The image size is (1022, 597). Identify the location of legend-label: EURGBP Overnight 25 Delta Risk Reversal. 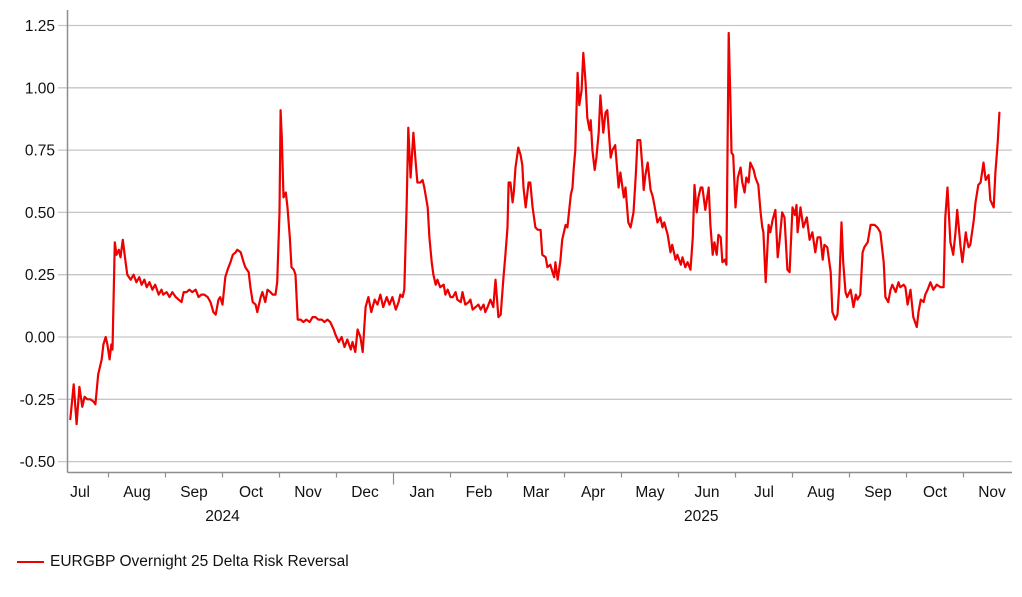
(199, 561).